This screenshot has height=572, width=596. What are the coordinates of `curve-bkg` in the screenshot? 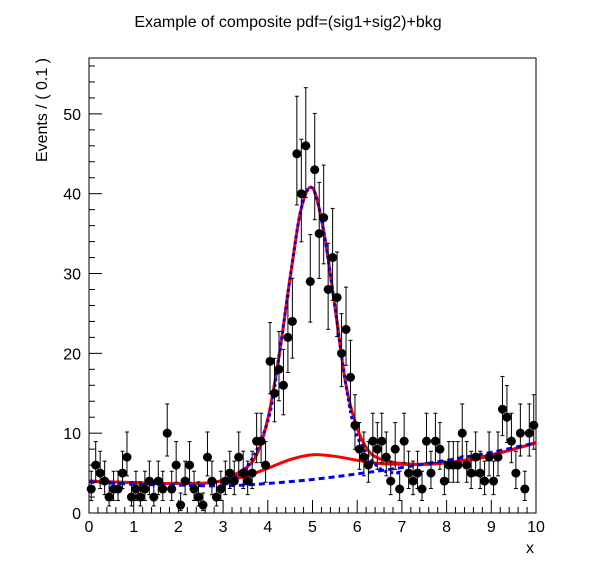 It's located at (312, 464).